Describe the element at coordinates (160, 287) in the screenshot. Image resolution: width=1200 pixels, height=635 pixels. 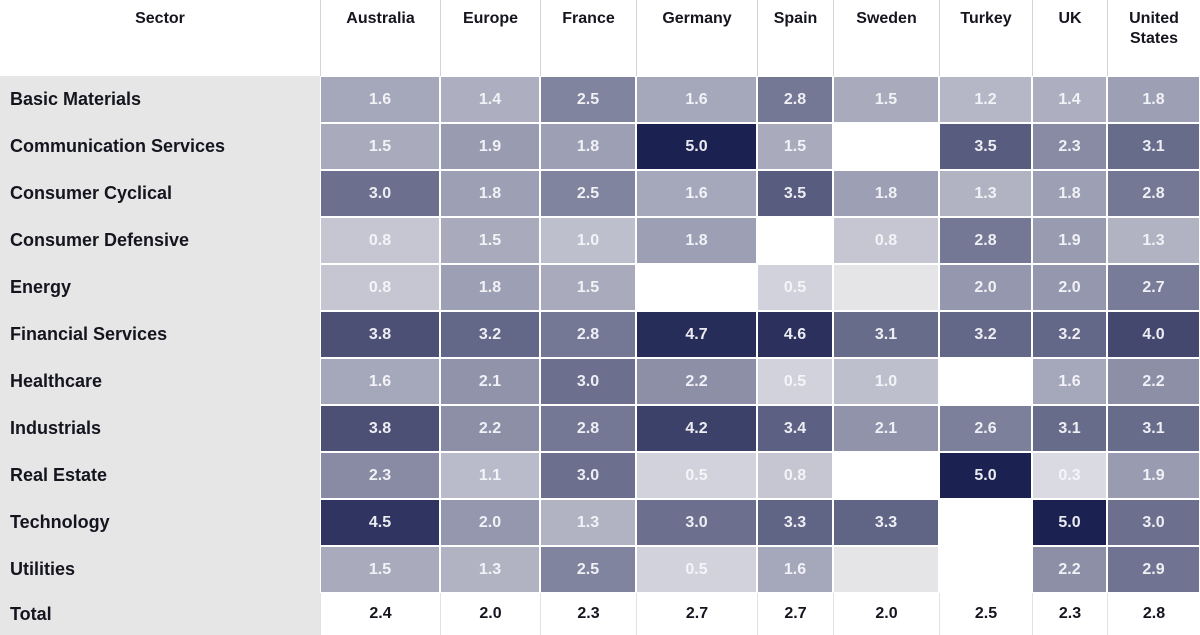
I see `sector-label-energy: Energy` at that location.